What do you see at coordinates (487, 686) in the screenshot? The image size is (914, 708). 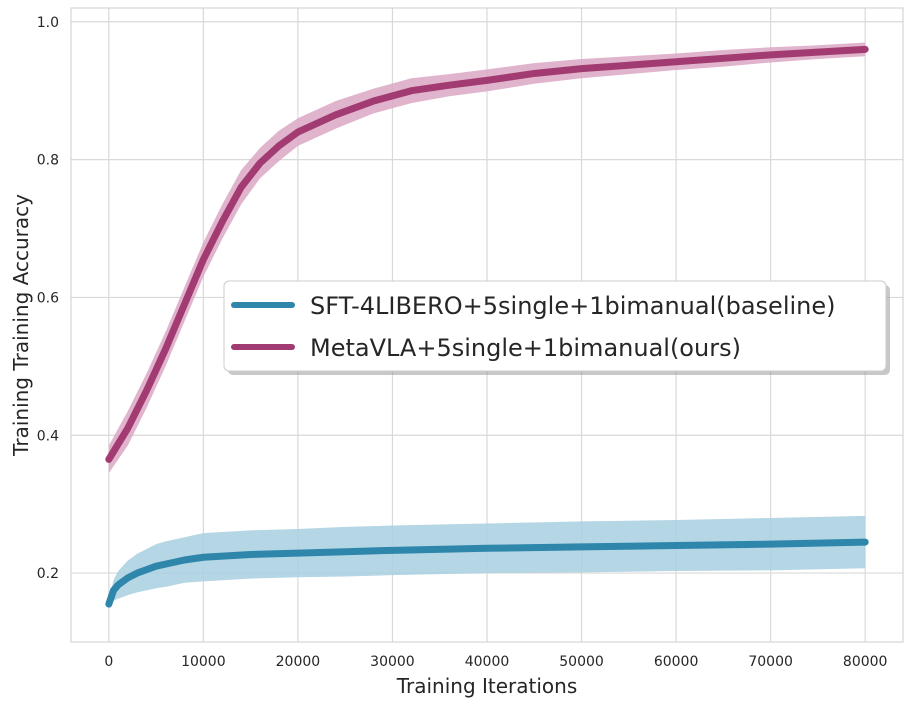 I see `x-axis-label: Training Iterations` at bounding box center [487, 686].